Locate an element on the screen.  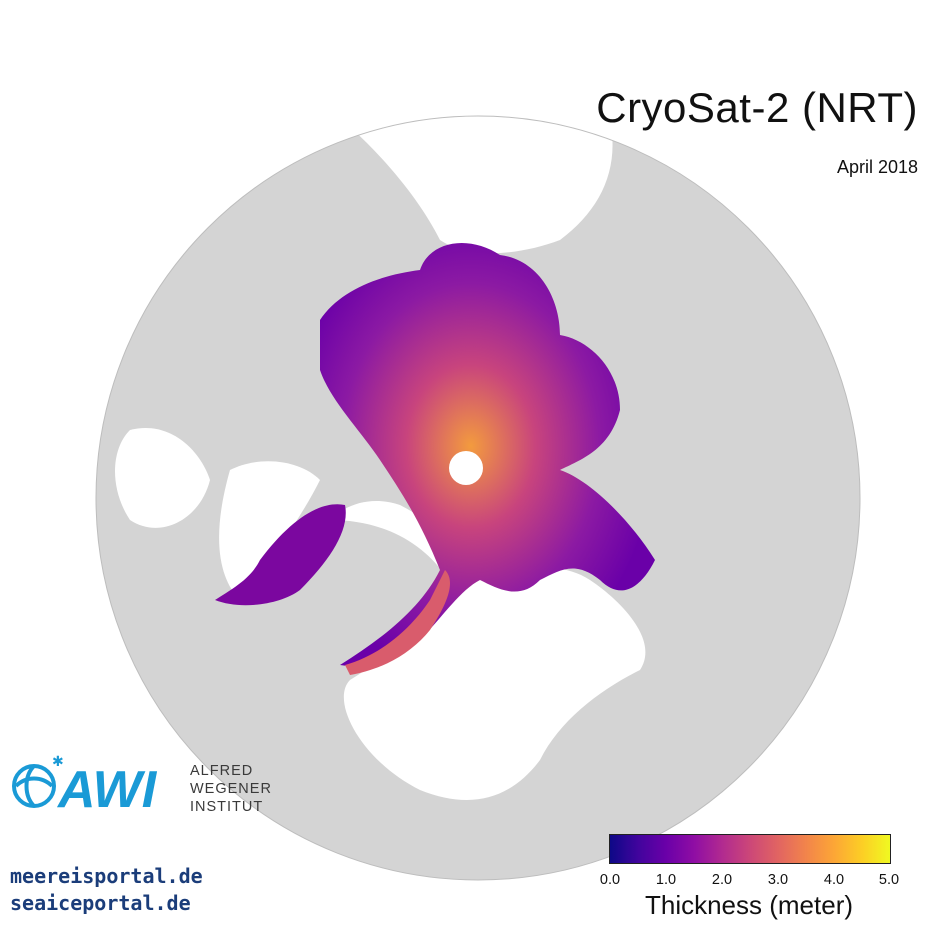
institute-line-1: ALFRED is located at coordinates (222, 771).